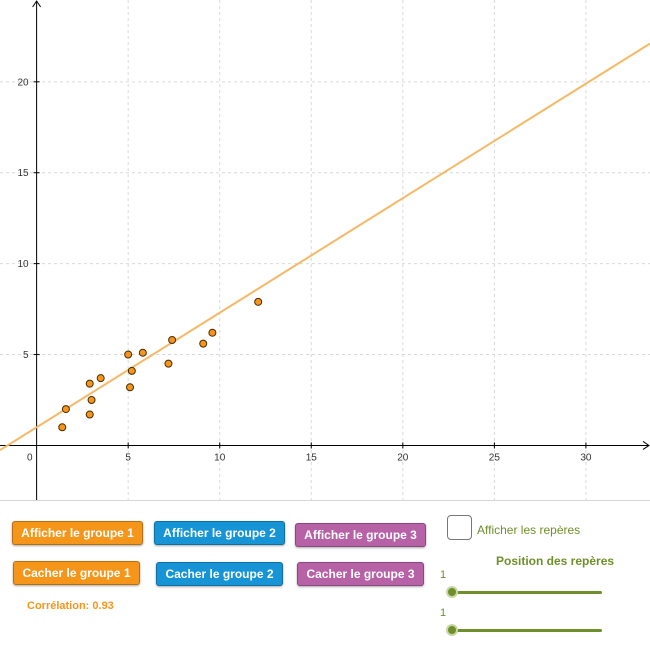  I want to click on x-tick-label: 20, so click(403, 457).